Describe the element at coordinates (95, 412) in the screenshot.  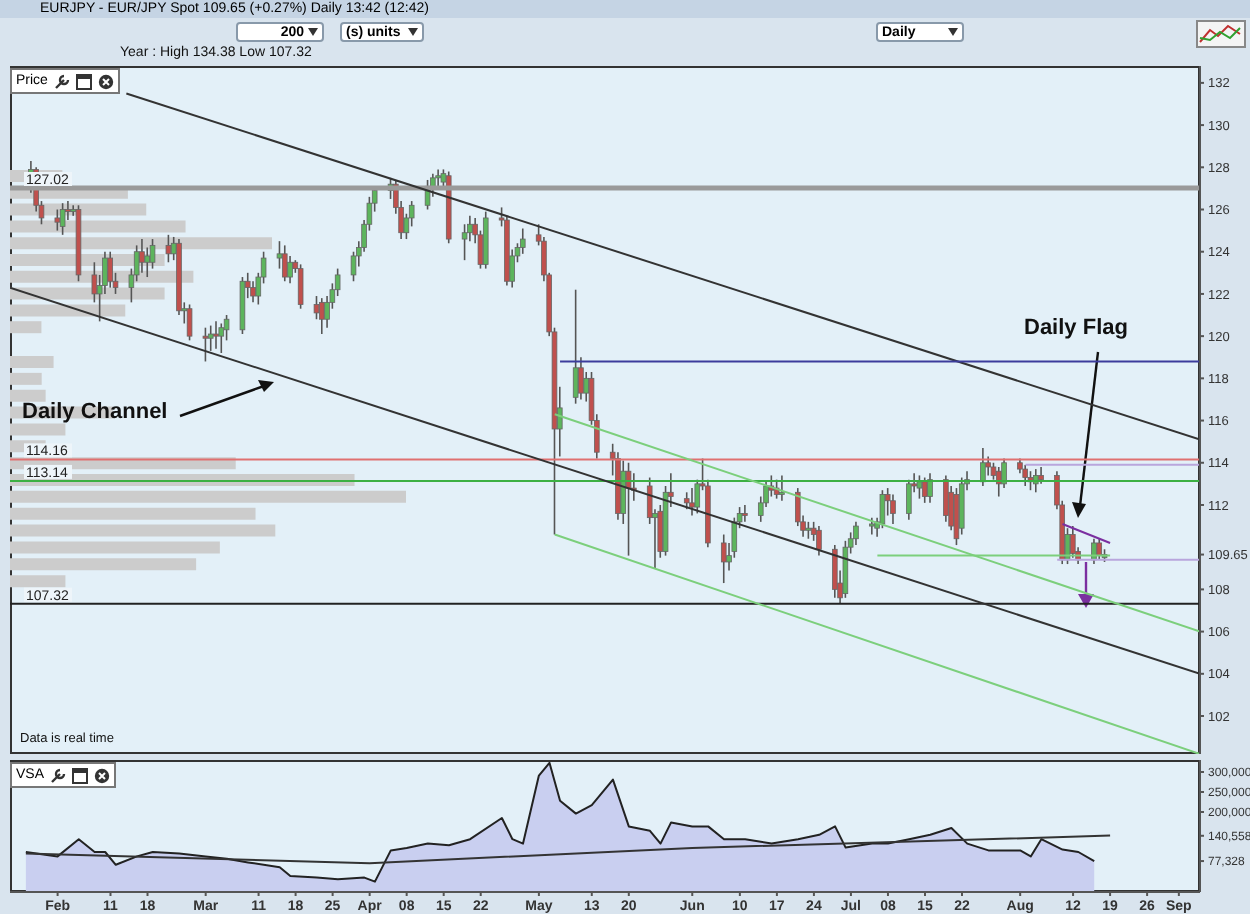
I see `annotation: Daily Channel` at that location.